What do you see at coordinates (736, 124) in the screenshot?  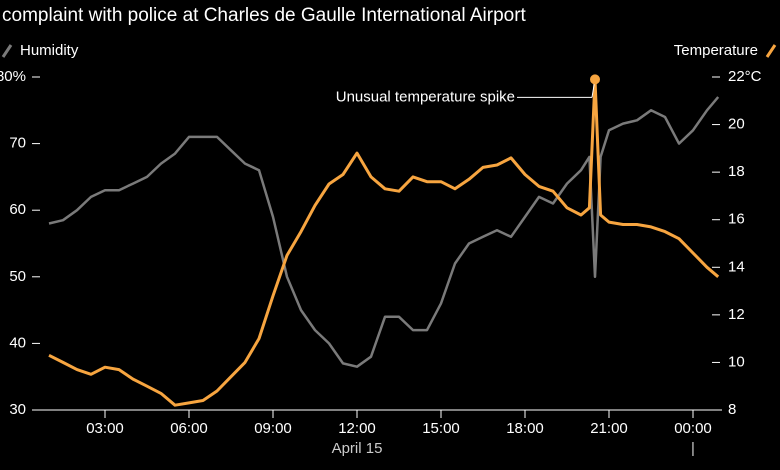 I see `y2-tick-label: 20` at bounding box center [736, 124].